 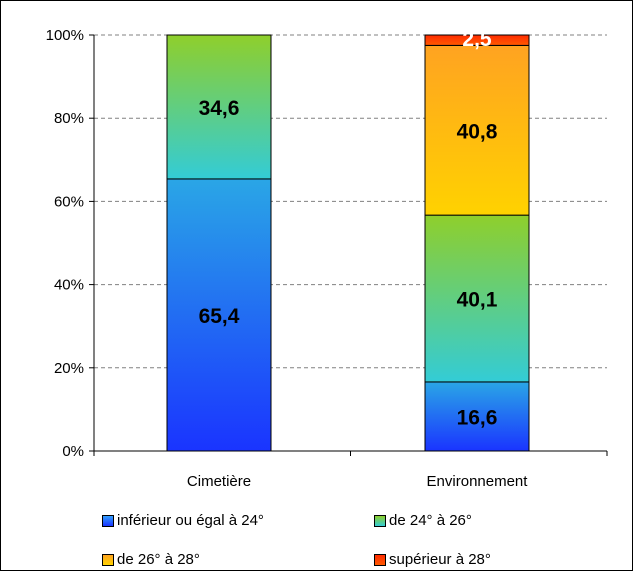 I want to click on data-label: 40,1, so click(x=477, y=300).